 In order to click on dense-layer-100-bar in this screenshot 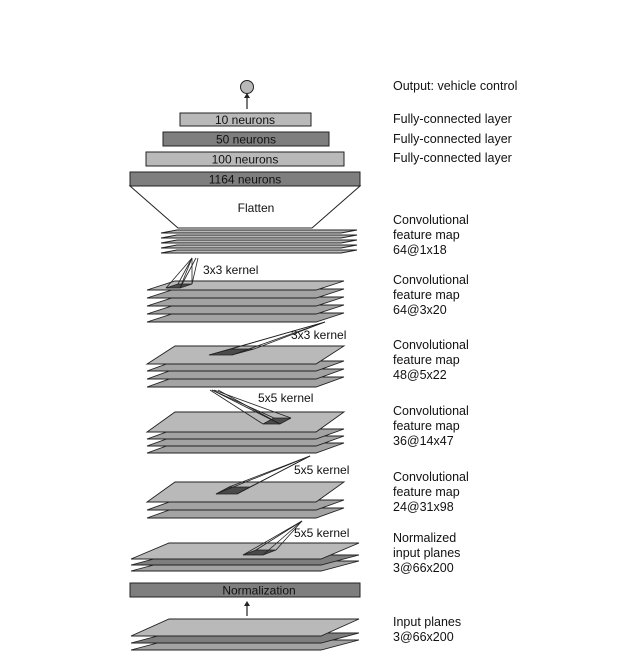, I will do `click(245, 159)`.